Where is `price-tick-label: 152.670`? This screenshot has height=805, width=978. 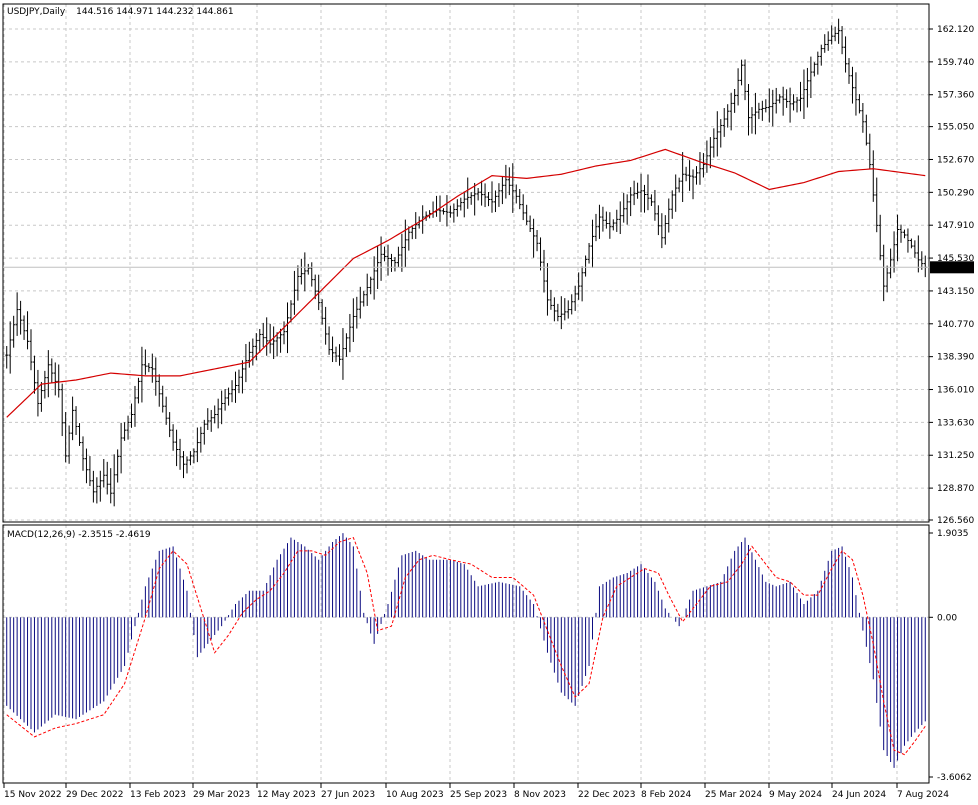 price-tick-label: 152.670 is located at coordinates (955, 160).